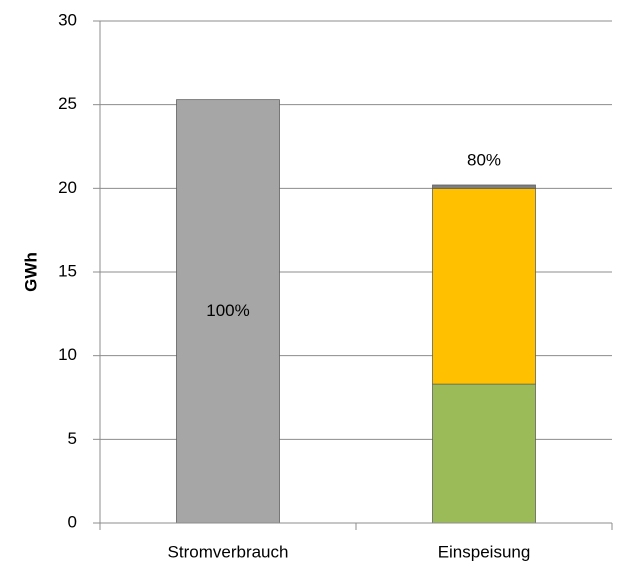 The width and height of the screenshot is (619, 569). What do you see at coordinates (228, 551) in the screenshot?
I see `x-tick-label: Stromverbrauch` at bounding box center [228, 551].